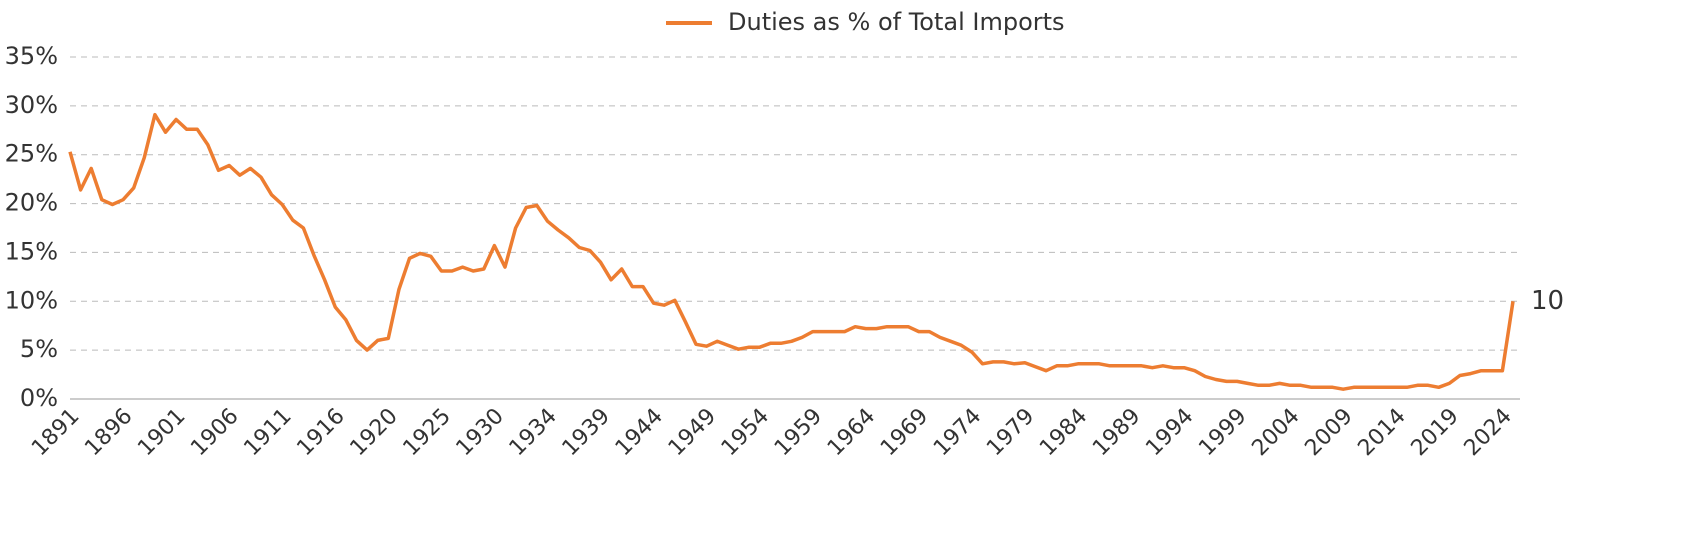  I want to click on x-tick-label: 1891, so click(55, 432).